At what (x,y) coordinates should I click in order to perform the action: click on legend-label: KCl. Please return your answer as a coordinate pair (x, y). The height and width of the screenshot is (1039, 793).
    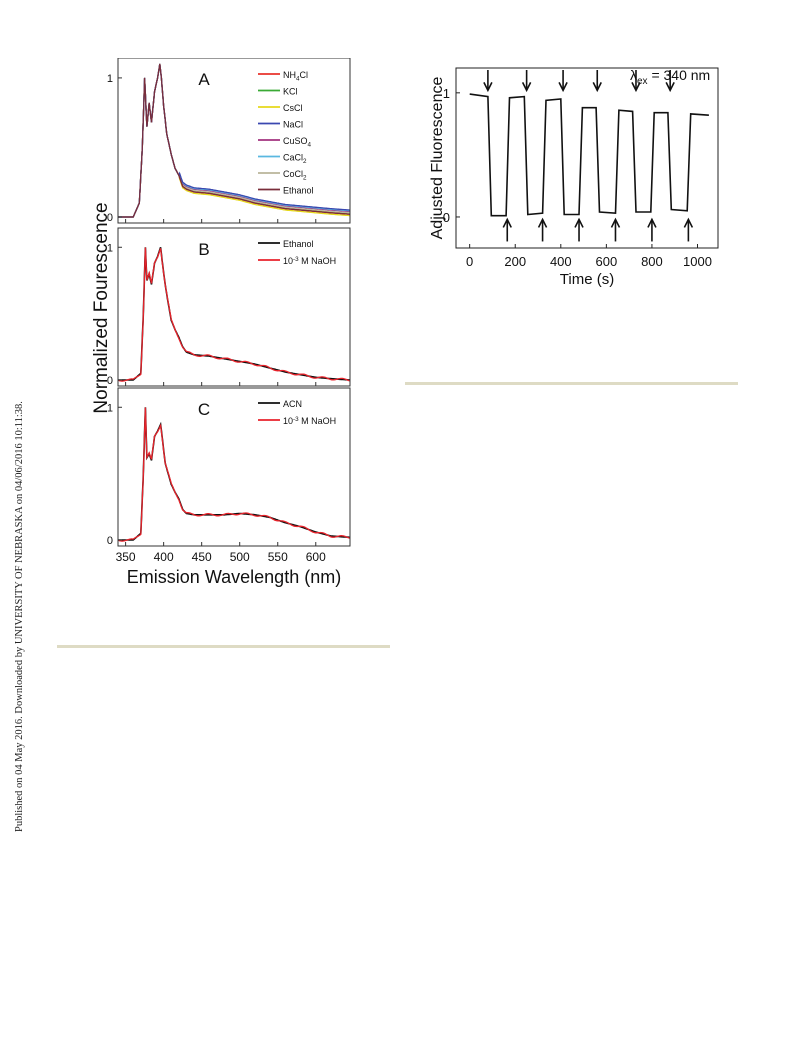
    Looking at the image, I should click on (290, 92).